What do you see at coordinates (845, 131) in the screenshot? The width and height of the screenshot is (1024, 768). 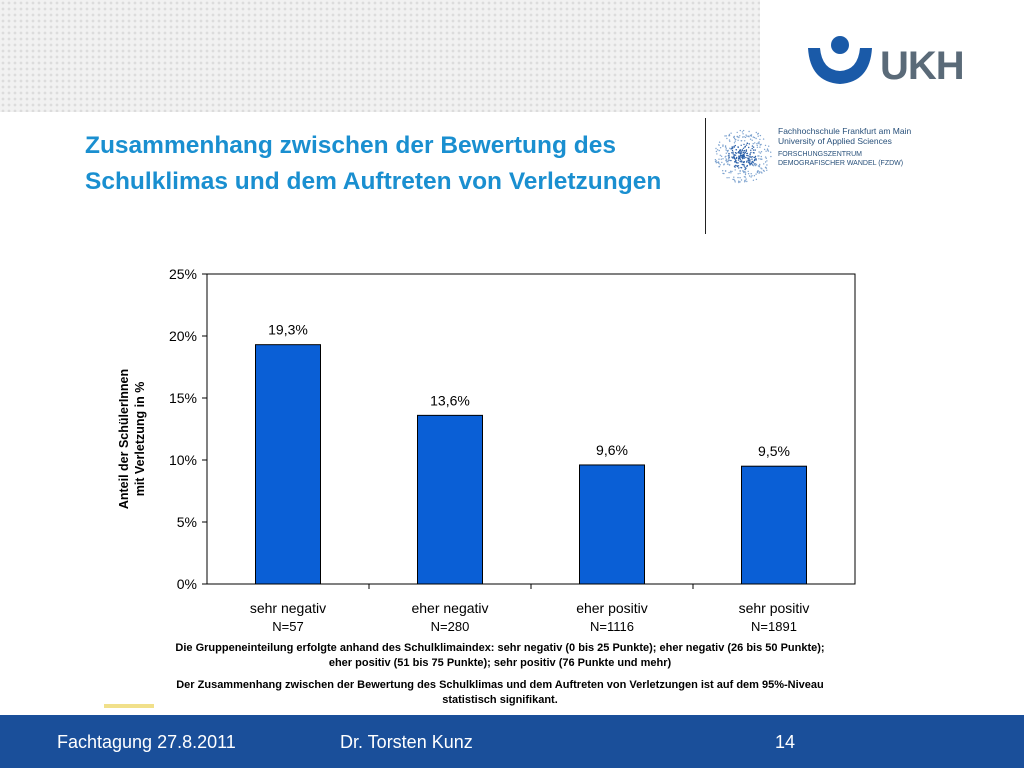 I see `partner-name: Fachhochschule Frankfurt am Main` at bounding box center [845, 131].